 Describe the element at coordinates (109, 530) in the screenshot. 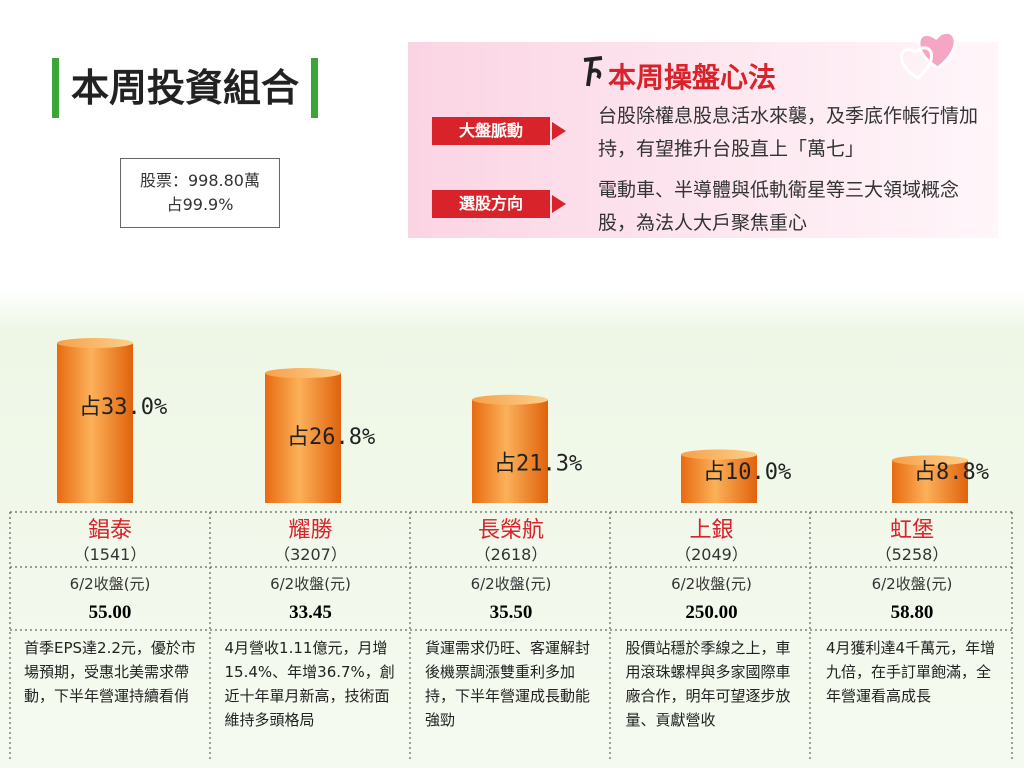

I see `stock-name: 錩泰` at that location.